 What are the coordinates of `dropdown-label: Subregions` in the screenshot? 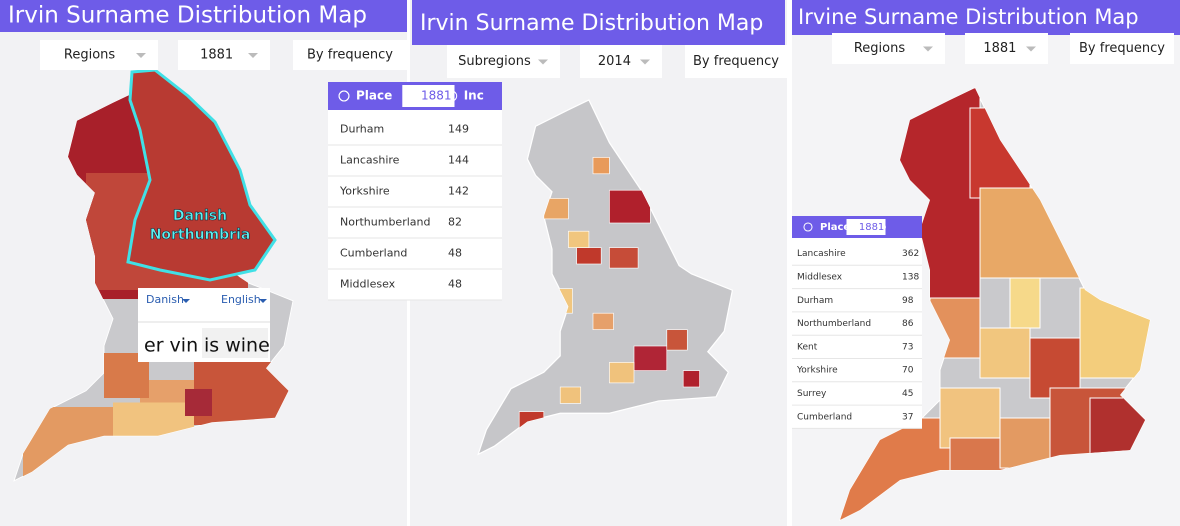 It's located at (494, 61).